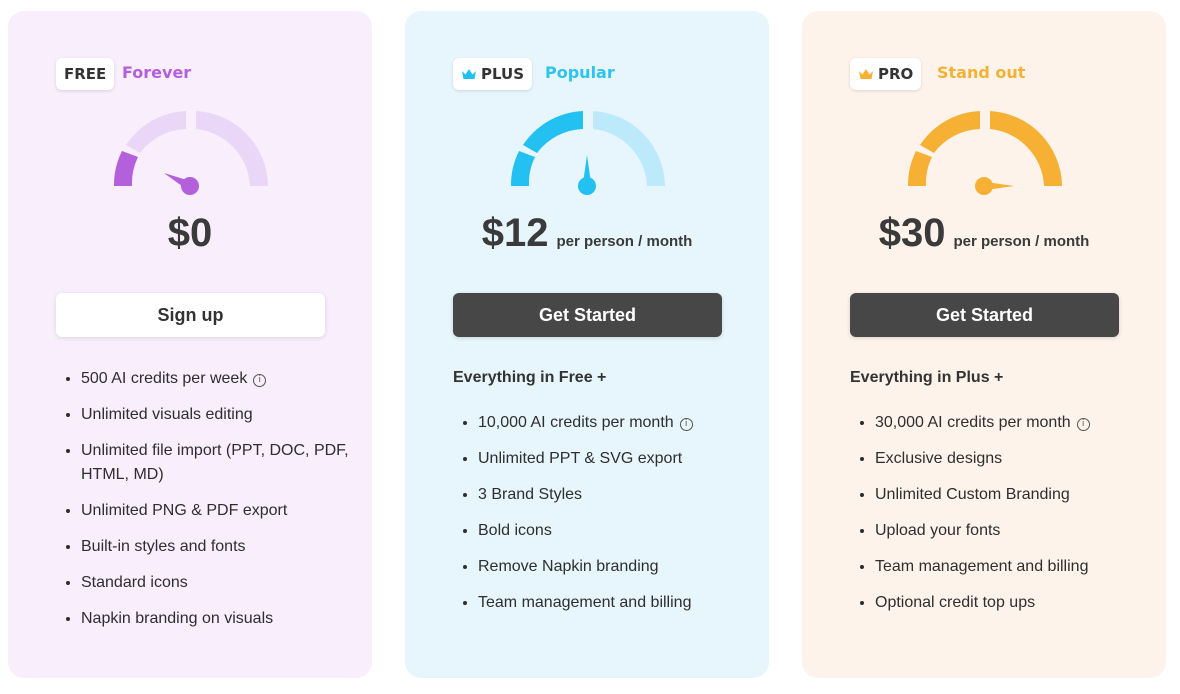 Image resolution: width=1180 pixels, height=694 pixels. Describe the element at coordinates (623, 495) in the screenshot. I see `feature-item: 3 Brand Styles` at that location.